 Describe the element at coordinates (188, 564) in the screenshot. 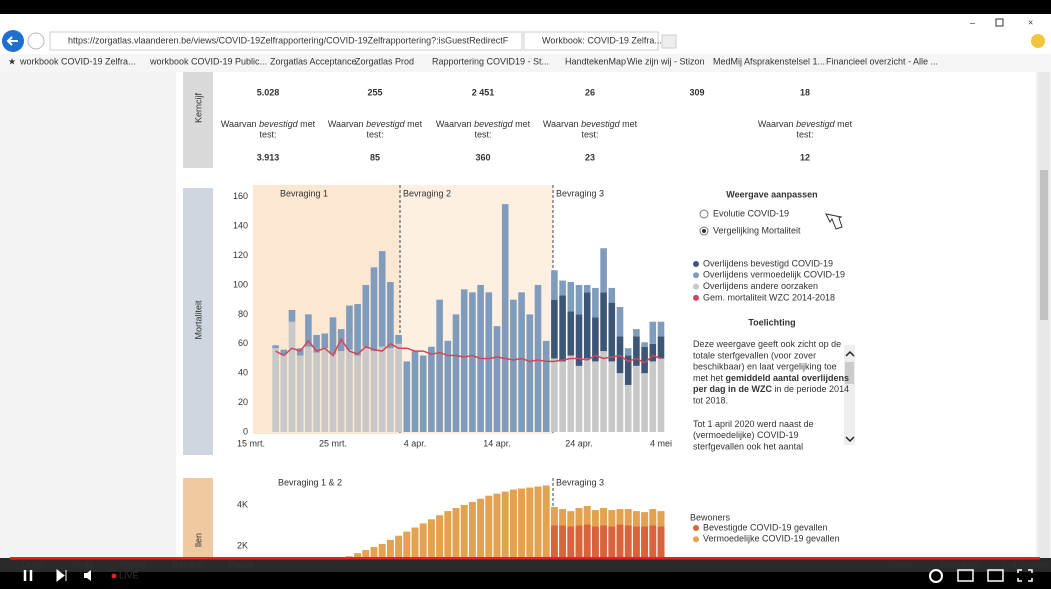

I see `toolbar-button: Refresh` at that location.